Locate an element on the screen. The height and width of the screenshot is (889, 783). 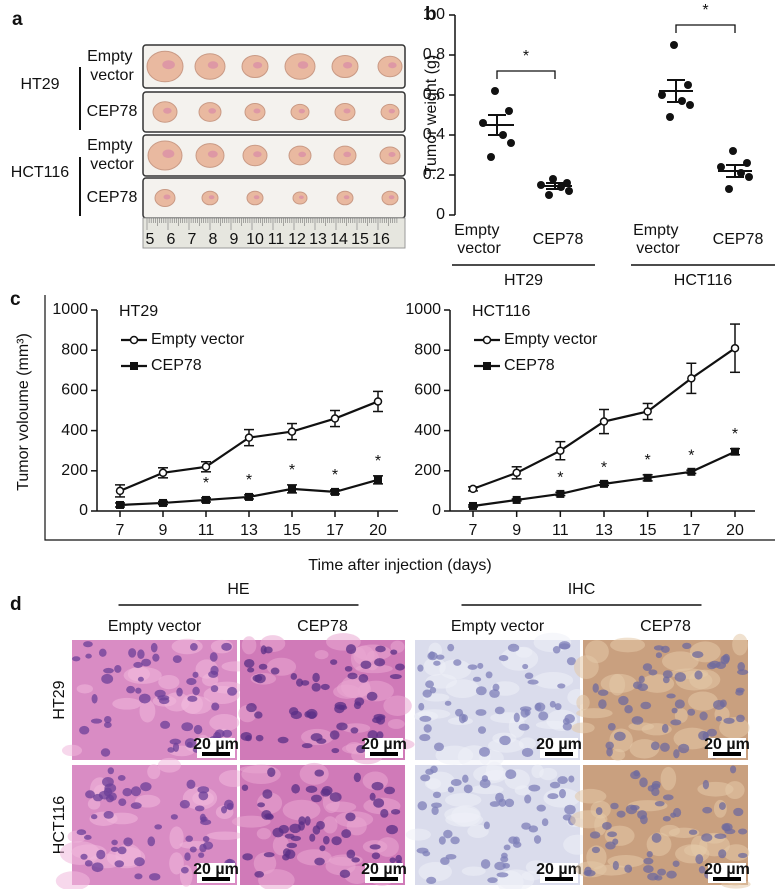
cell-line-label: HT29 is located at coordinates (39, 84).